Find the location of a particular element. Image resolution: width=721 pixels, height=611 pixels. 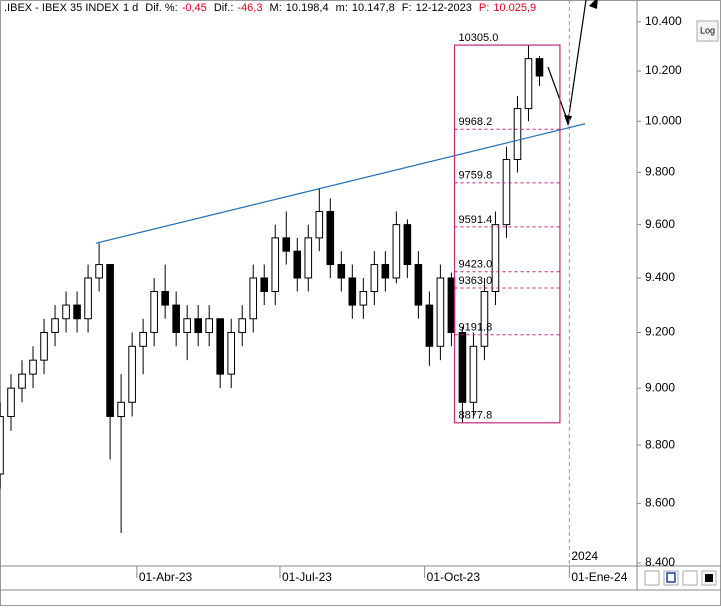

label: Dif.: is located at coordinates (223, 8).